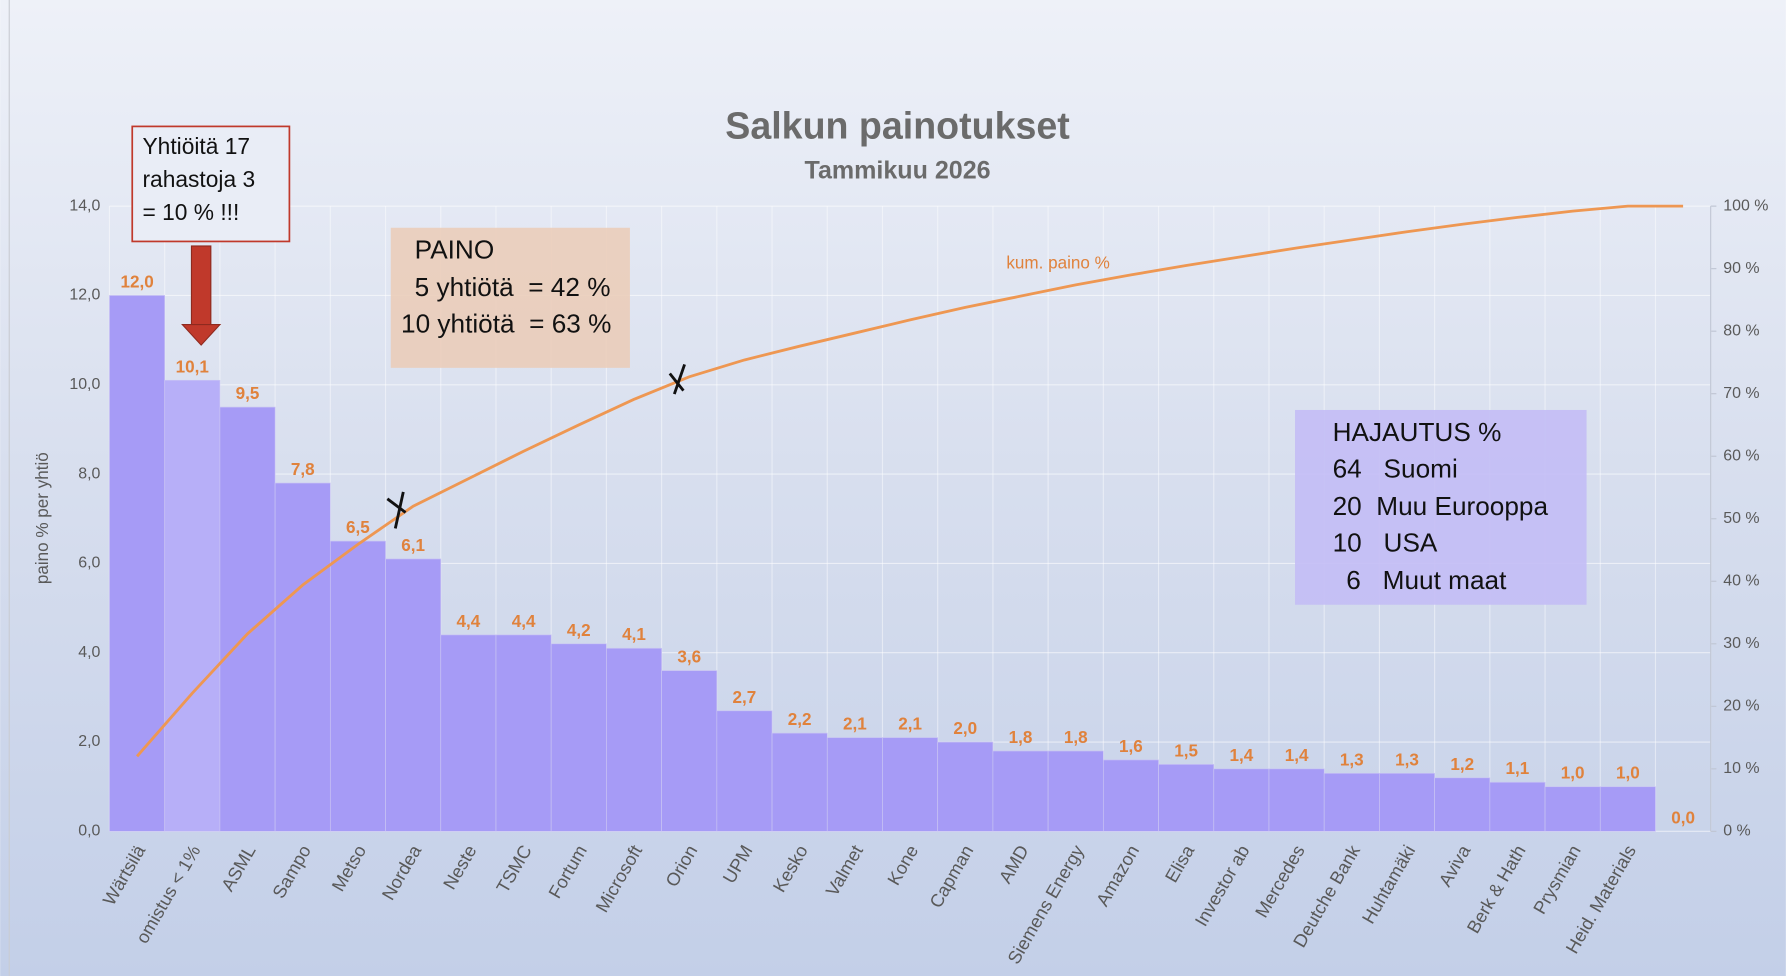 This screenshot has width=1786, height=976. I want to click on note-text: 10 yhtiötä = 63 %, so click(506, 324).